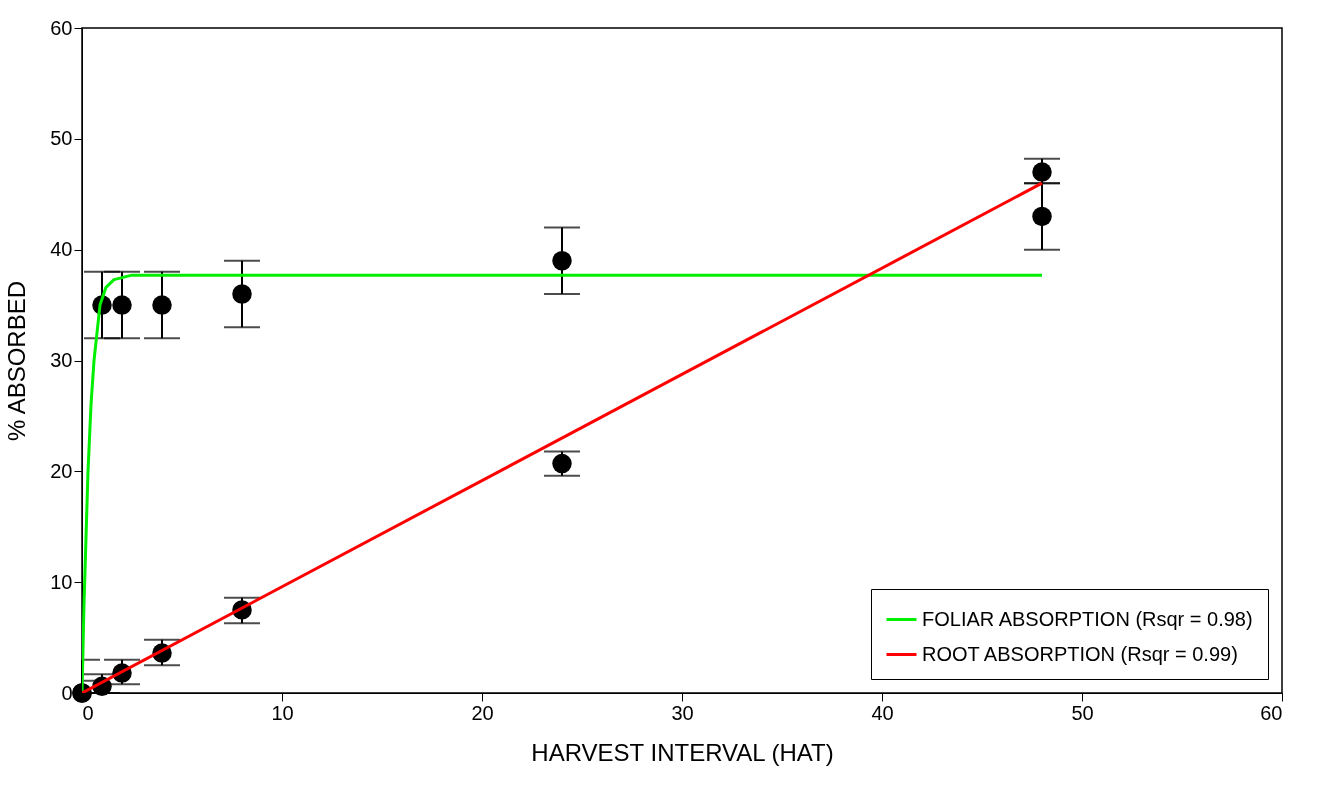 Image resolution: width=1335 pixels, height=805 pixels. I want to click on y-tick-label: 50, so click(61, 138).